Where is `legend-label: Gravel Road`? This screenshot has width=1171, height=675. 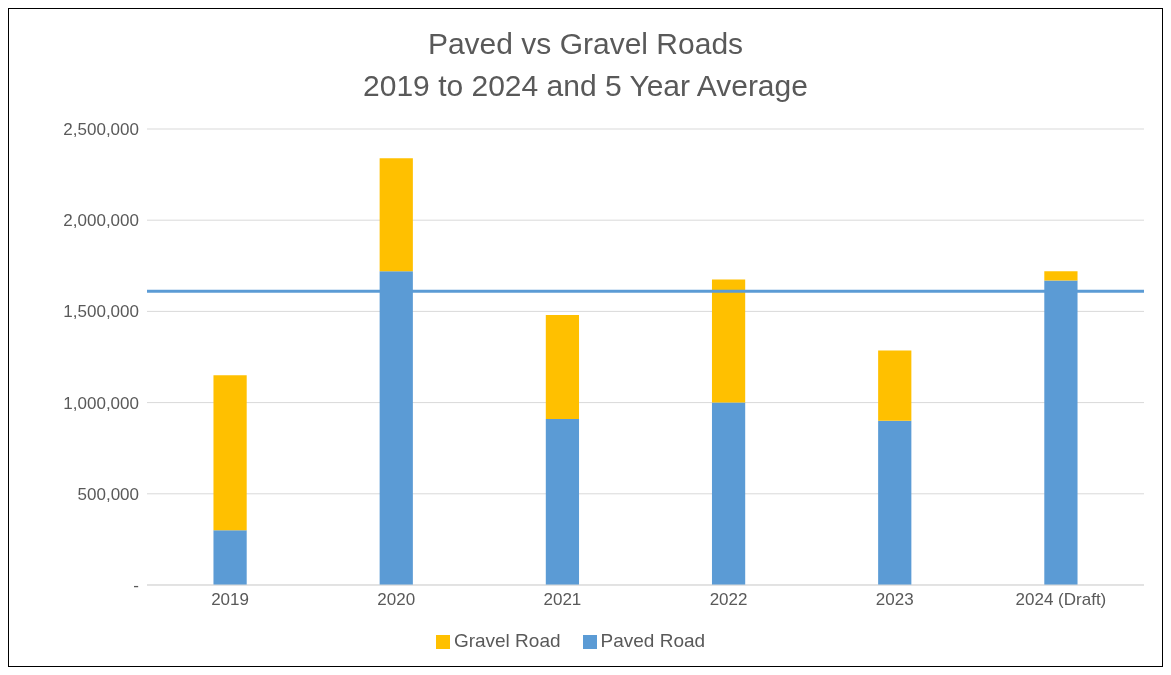
legend-label: Gravel Road is located at coordinates (507, 640).